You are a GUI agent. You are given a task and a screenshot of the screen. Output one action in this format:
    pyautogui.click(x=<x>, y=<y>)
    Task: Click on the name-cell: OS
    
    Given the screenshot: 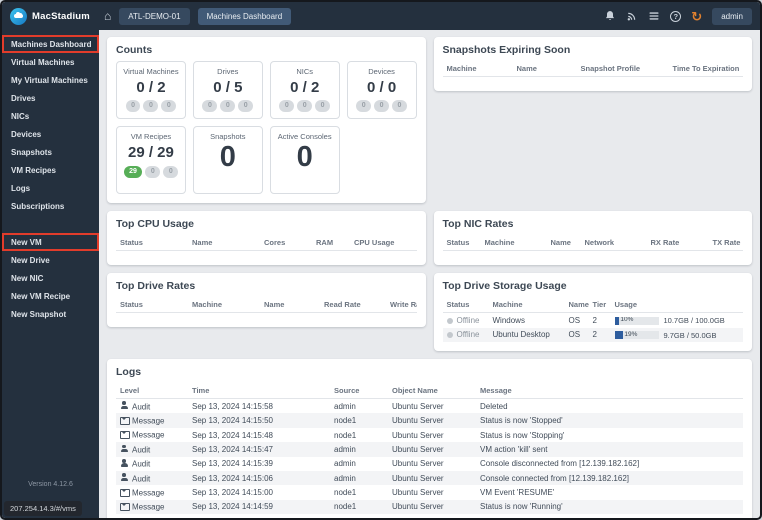 What is the action you would take?
    pyautogui.click(x=574, y=320)
    